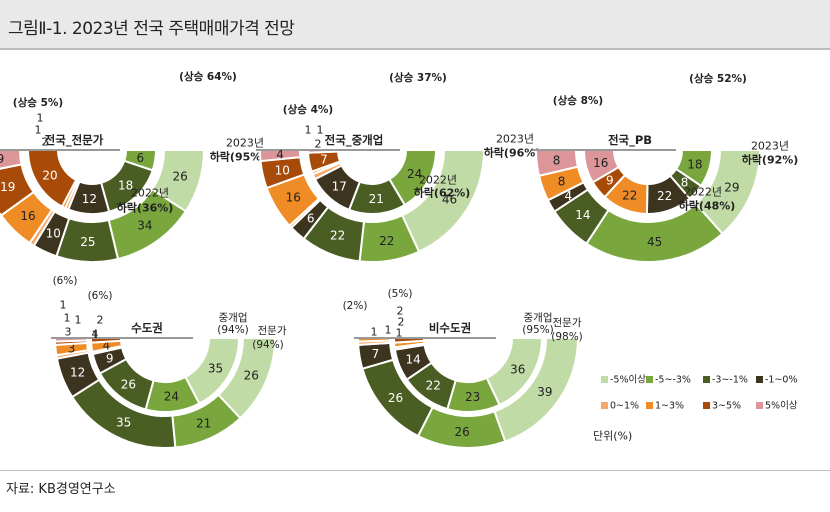 Image resolution: width=830 pixels, height=512 pixels. Describe the element at coordinates (238, 157) in the screenshot. I see `ring-decline-share: 하락(95%)` at that location.